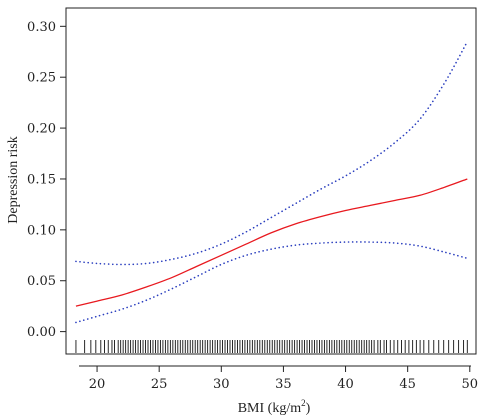 This screenshot has height=418, width=483. What do you see at coordinates (407, 384) in the screenshot?
I see `x-tick-label: 45` at bounding box center [407, 384].